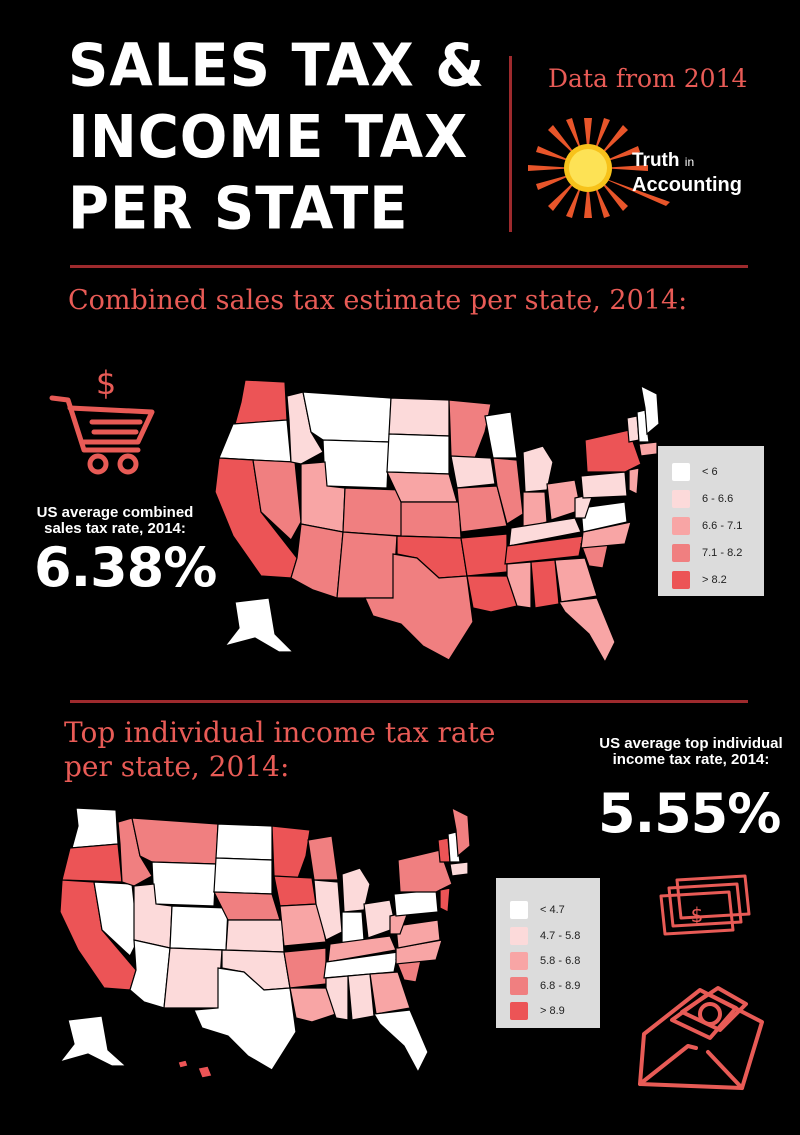 Image resolution: width=800 pixels, height=1135 pixels. What do you see at coordinates (105, 420) in the screenshot?
I see `shopping-cart-icon: $` at bounding box center [105, 420].